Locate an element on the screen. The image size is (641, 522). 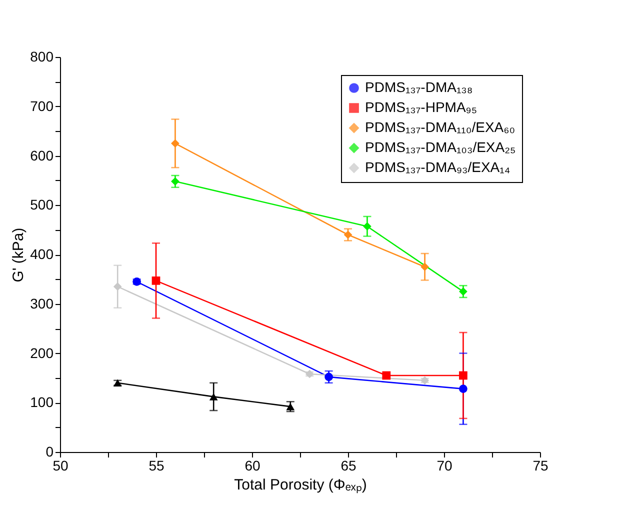
y-tick-label: 0 is located at coordinates (50, 452).